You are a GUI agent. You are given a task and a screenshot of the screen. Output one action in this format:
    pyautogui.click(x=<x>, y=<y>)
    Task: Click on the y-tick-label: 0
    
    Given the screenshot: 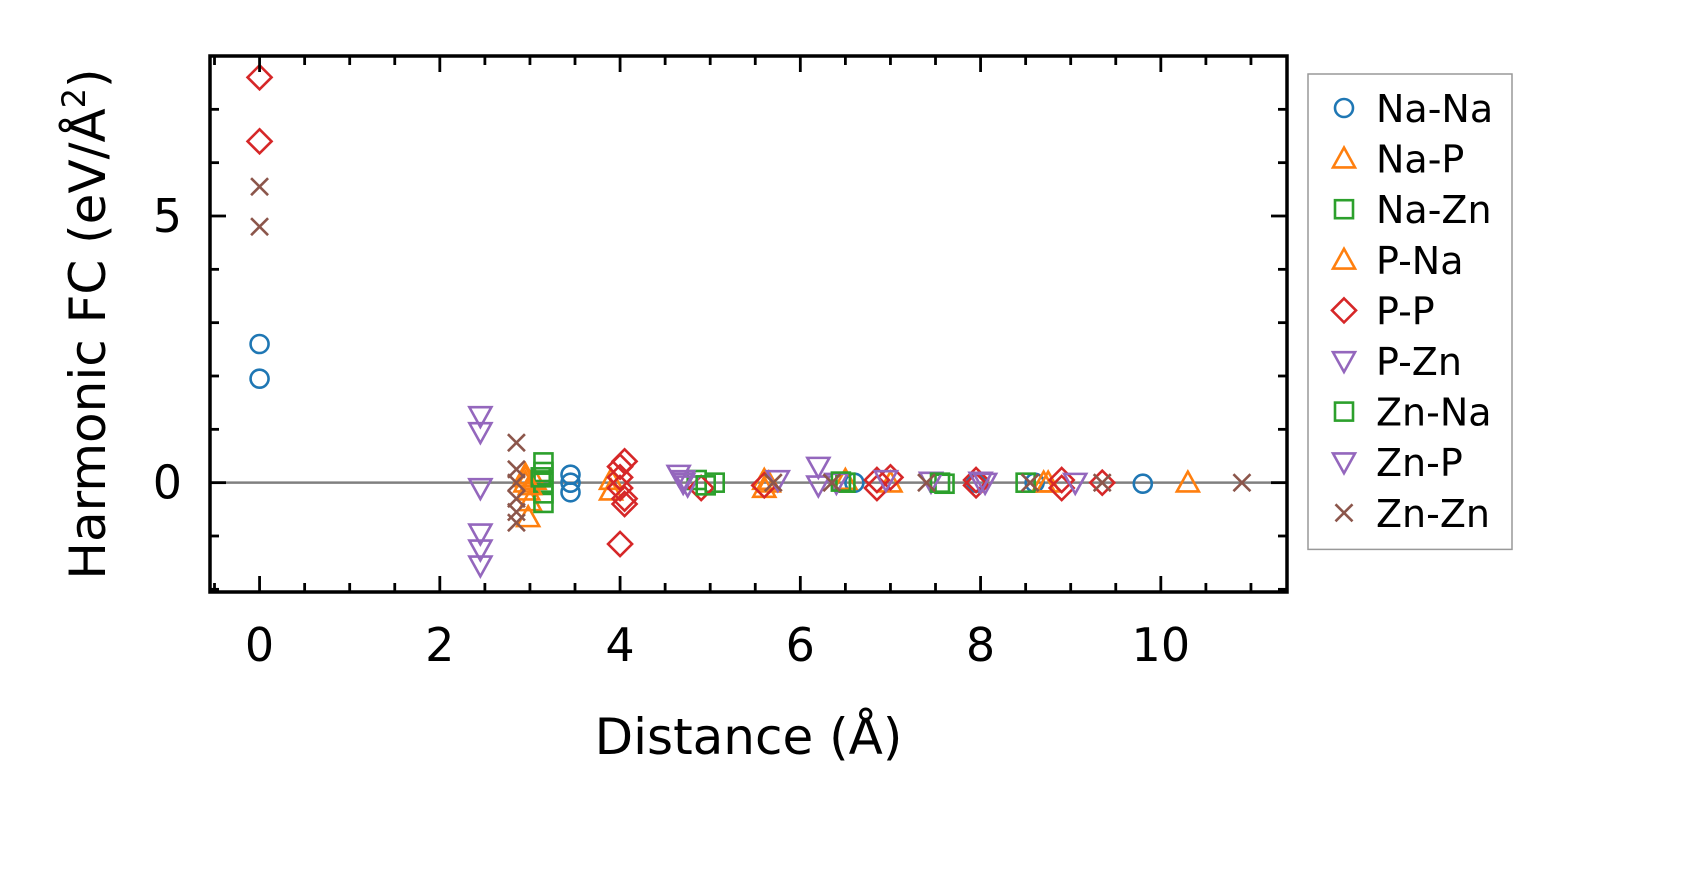 What is the action you would take?
    pyautogui.click(x=167, y=483)
    